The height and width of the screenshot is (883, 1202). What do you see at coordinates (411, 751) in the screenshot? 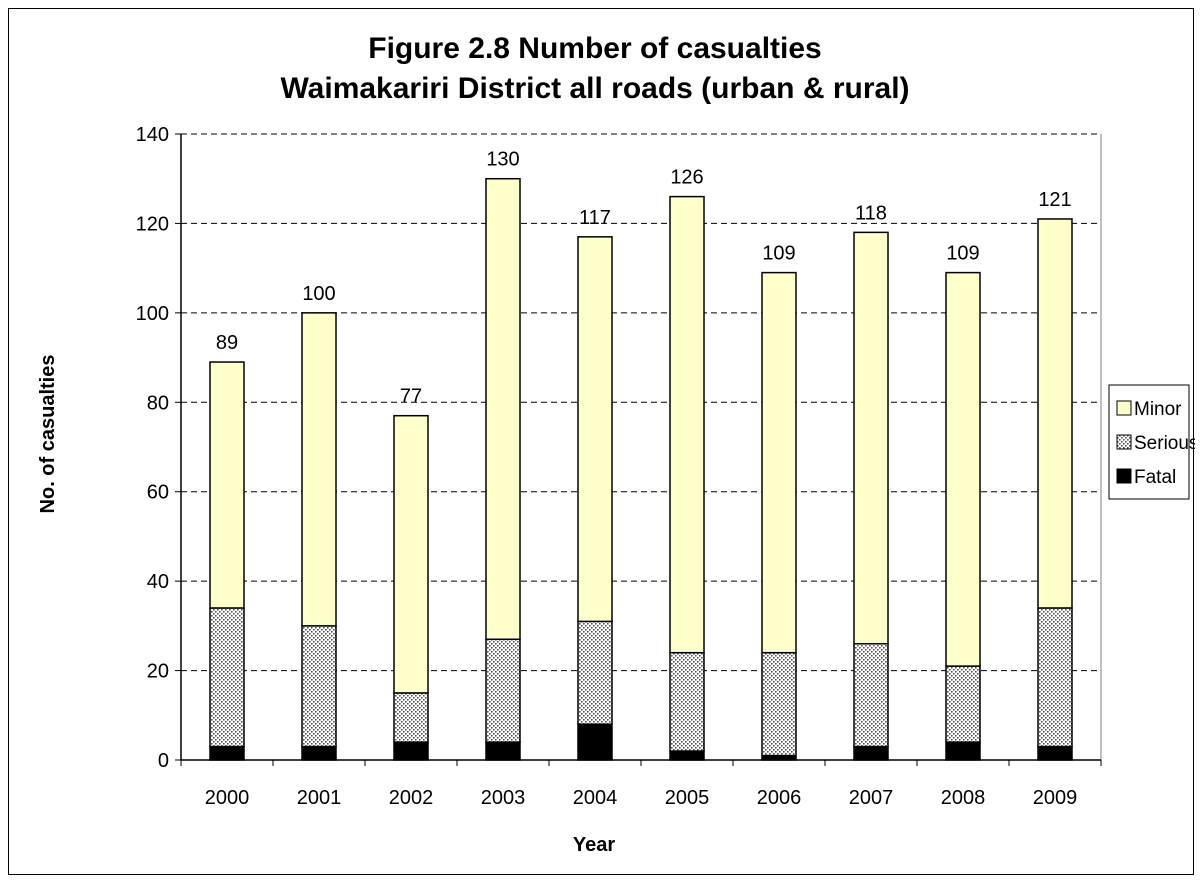
I see `bar-fatal-2002` at bounding box center [411, 751].